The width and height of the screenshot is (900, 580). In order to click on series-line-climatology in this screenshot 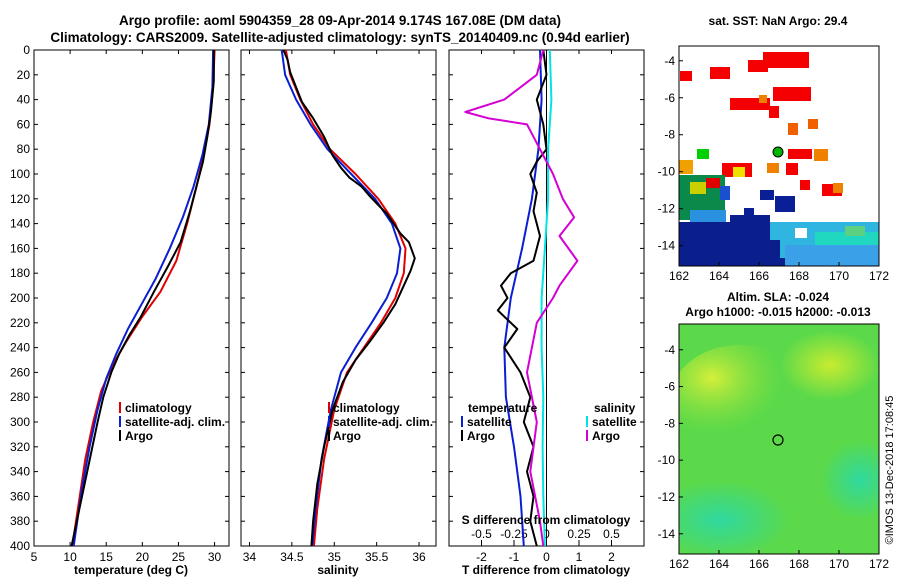, I will do `click(345, 298)`.